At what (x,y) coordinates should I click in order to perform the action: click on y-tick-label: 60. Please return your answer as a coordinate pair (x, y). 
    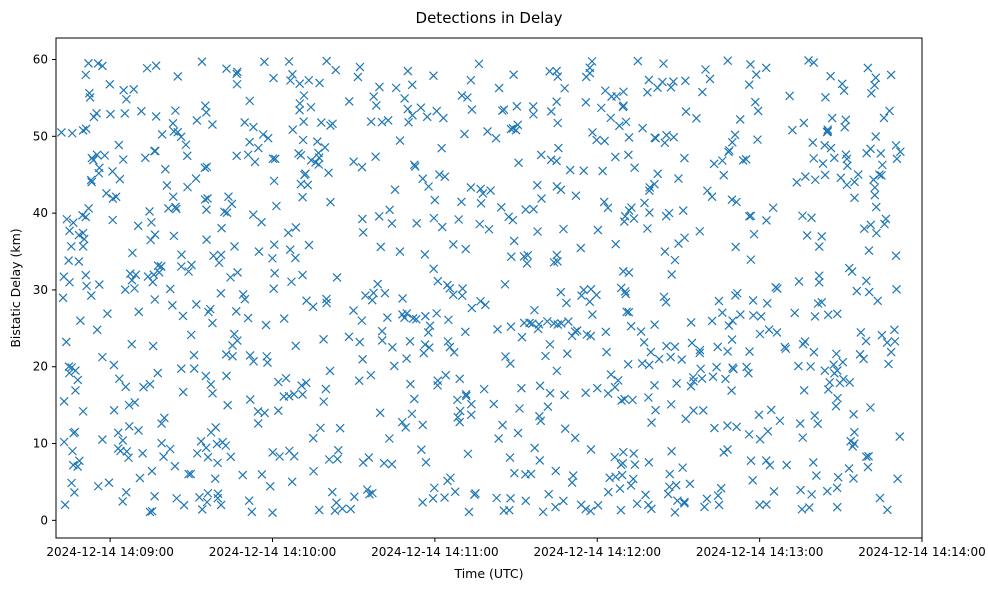
    Looking at the image, I should click on (40, 60).